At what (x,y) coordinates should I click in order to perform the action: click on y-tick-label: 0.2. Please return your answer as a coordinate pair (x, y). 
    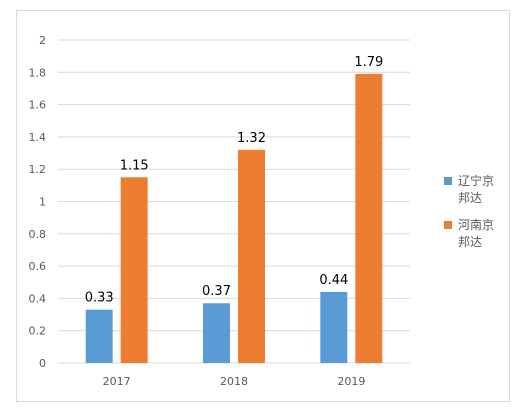
    Looking at the image, I should click on (38, 331).